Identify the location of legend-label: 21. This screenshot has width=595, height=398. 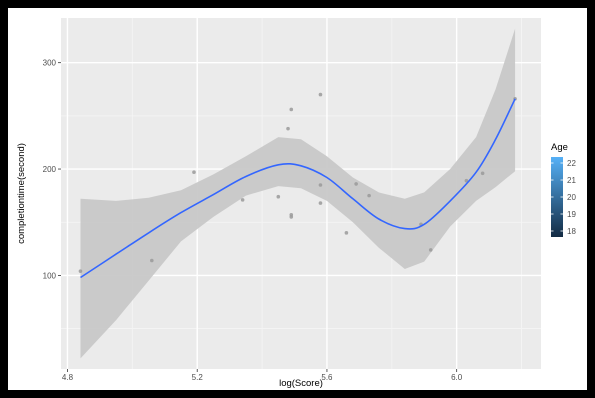
(571, 180).